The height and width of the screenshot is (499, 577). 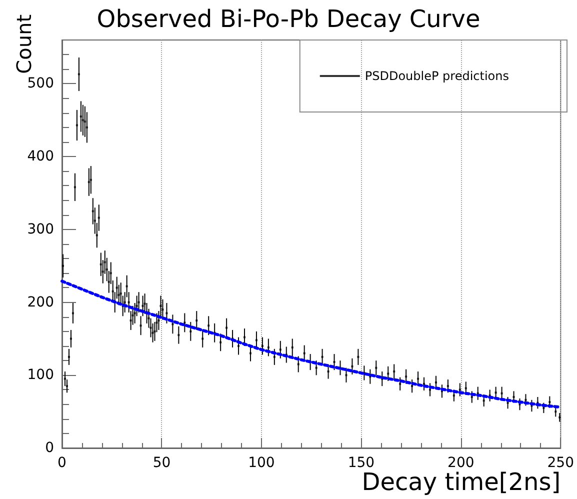 What do you see at coordinates (40, 302) in the screenshot?
I see `y-tick-label: 200` at bounding box center [40, 302].